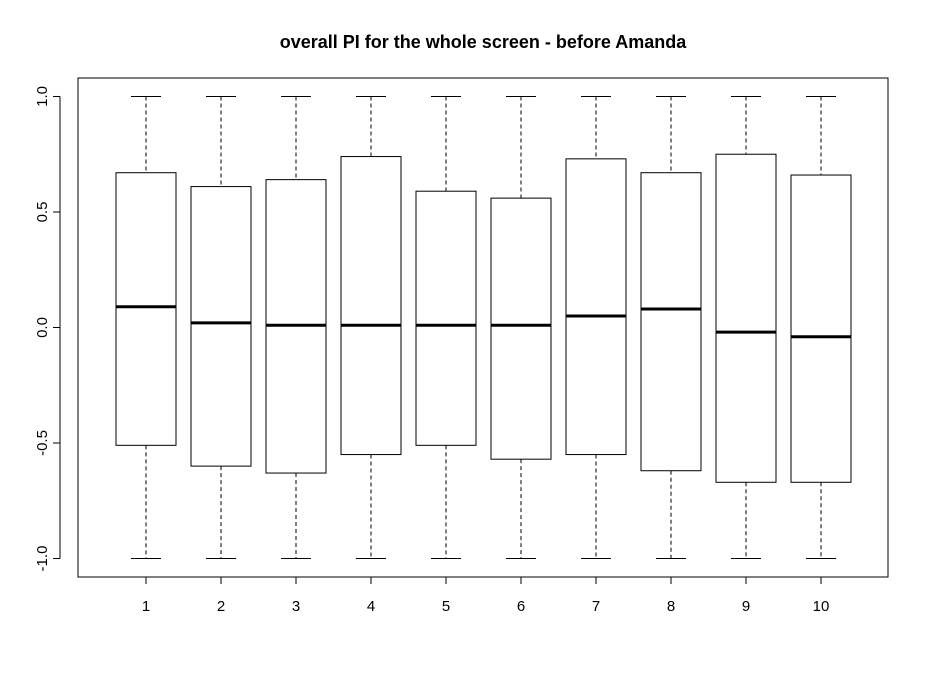 This screenshot has width=929, height=675. Describe the element at coordinates (671, 606) in the screenshot. I see `x-tick-label: 8` at that location.